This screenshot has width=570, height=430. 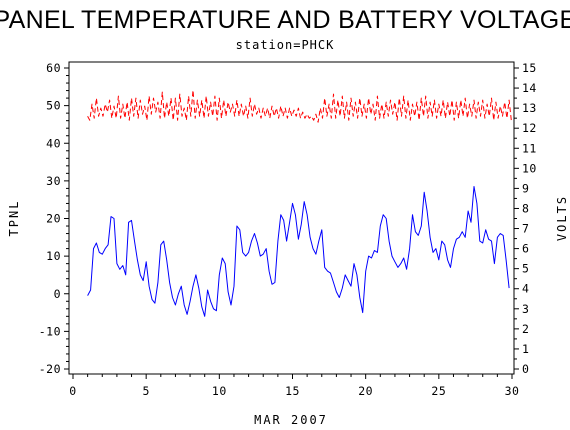 What do you see at coordinates (72, 391) in the screenshot?
I see `x-tick-label: 0` at bounding box center [72, 391].